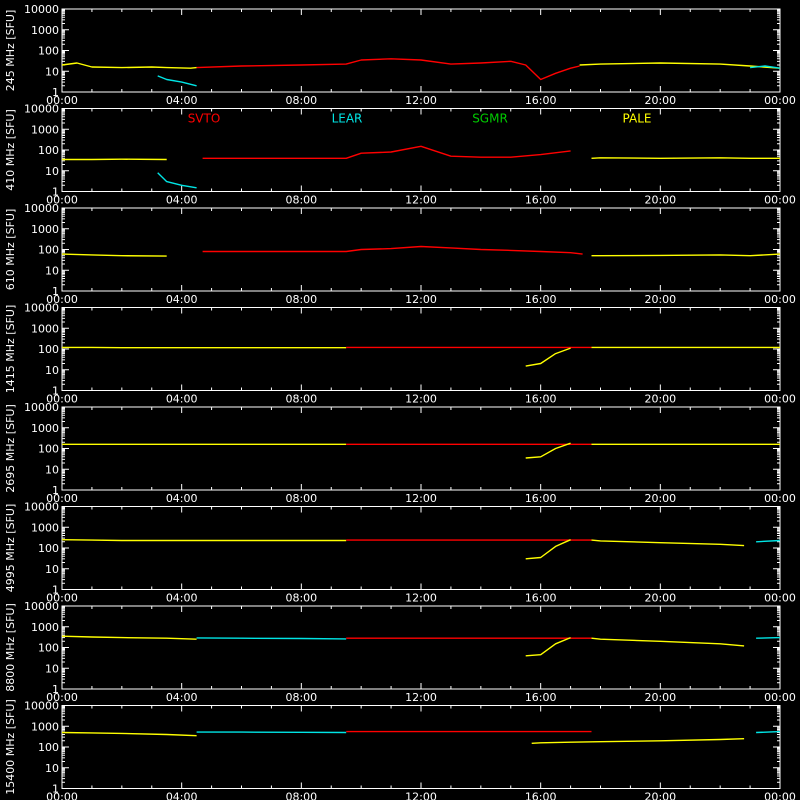  Describe the element at coordinates (10, 448) in the screenshot. I see `y-axis-label: 2695 MHz [SFU]` at that location.